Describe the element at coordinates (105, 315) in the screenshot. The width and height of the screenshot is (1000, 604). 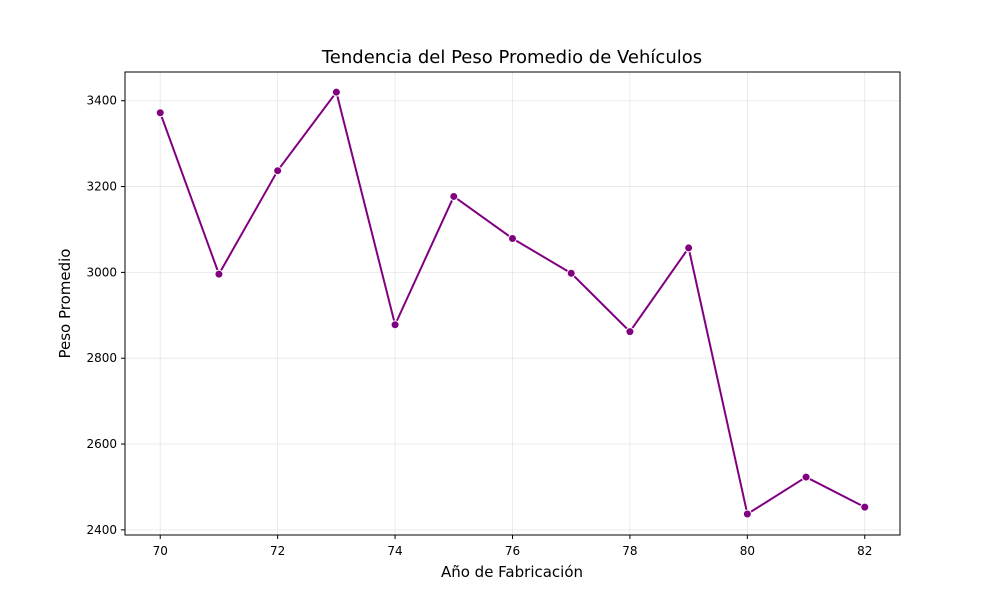
I see `y-axis-ticks: 2400 2600 2800 3000 3200 3400` at that location.